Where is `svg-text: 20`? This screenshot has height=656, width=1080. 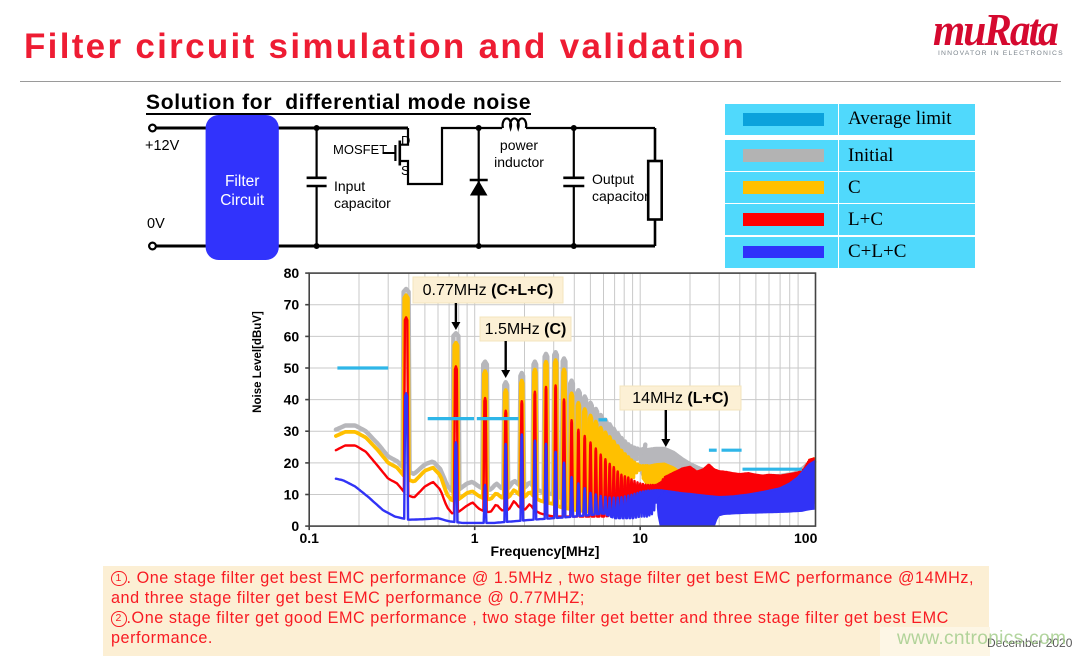 svg-text: 20 is located at coordinates (292, 463).